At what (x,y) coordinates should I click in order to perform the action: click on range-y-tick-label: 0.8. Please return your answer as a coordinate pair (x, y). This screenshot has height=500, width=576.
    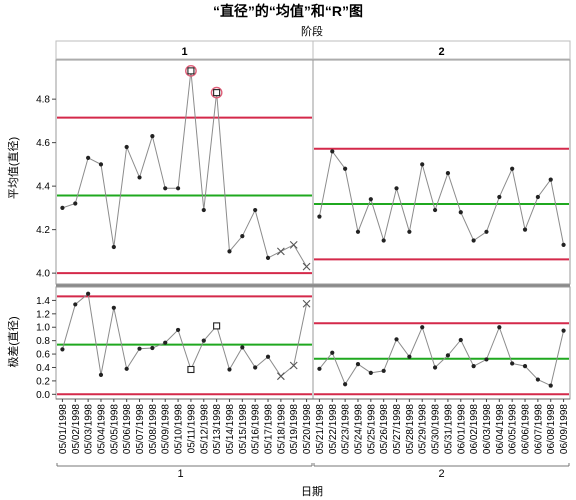
    Looking at the image, I should click on (43, 341).